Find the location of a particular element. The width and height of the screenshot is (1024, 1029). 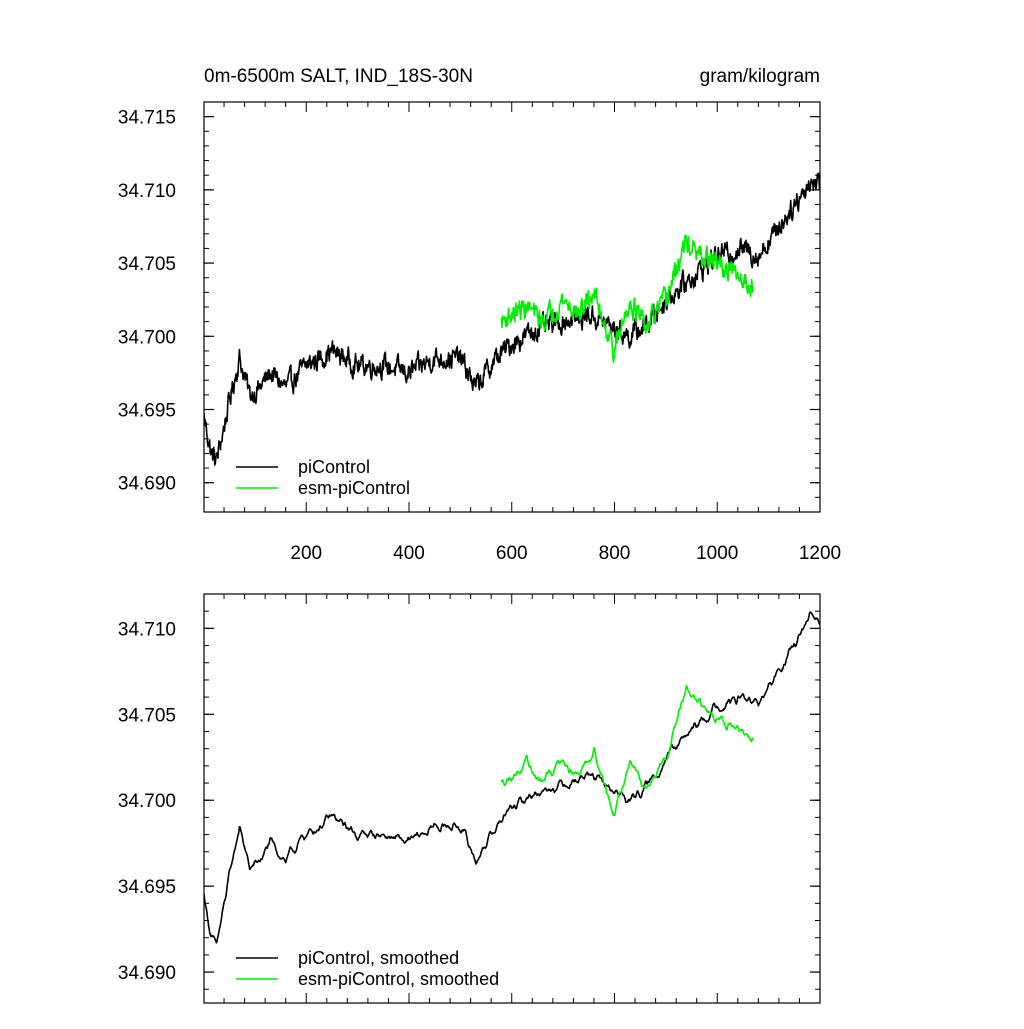

x-tick-label: 1000 is located at coordinates (717, 553).